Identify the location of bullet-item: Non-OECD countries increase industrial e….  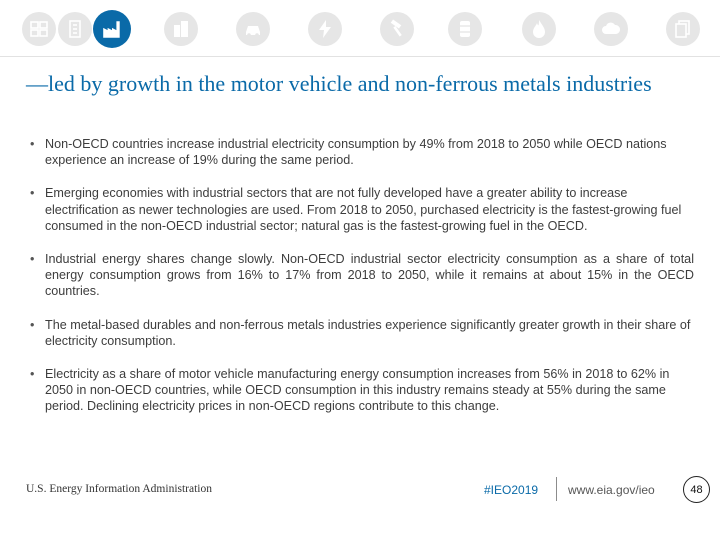
(362, 152).